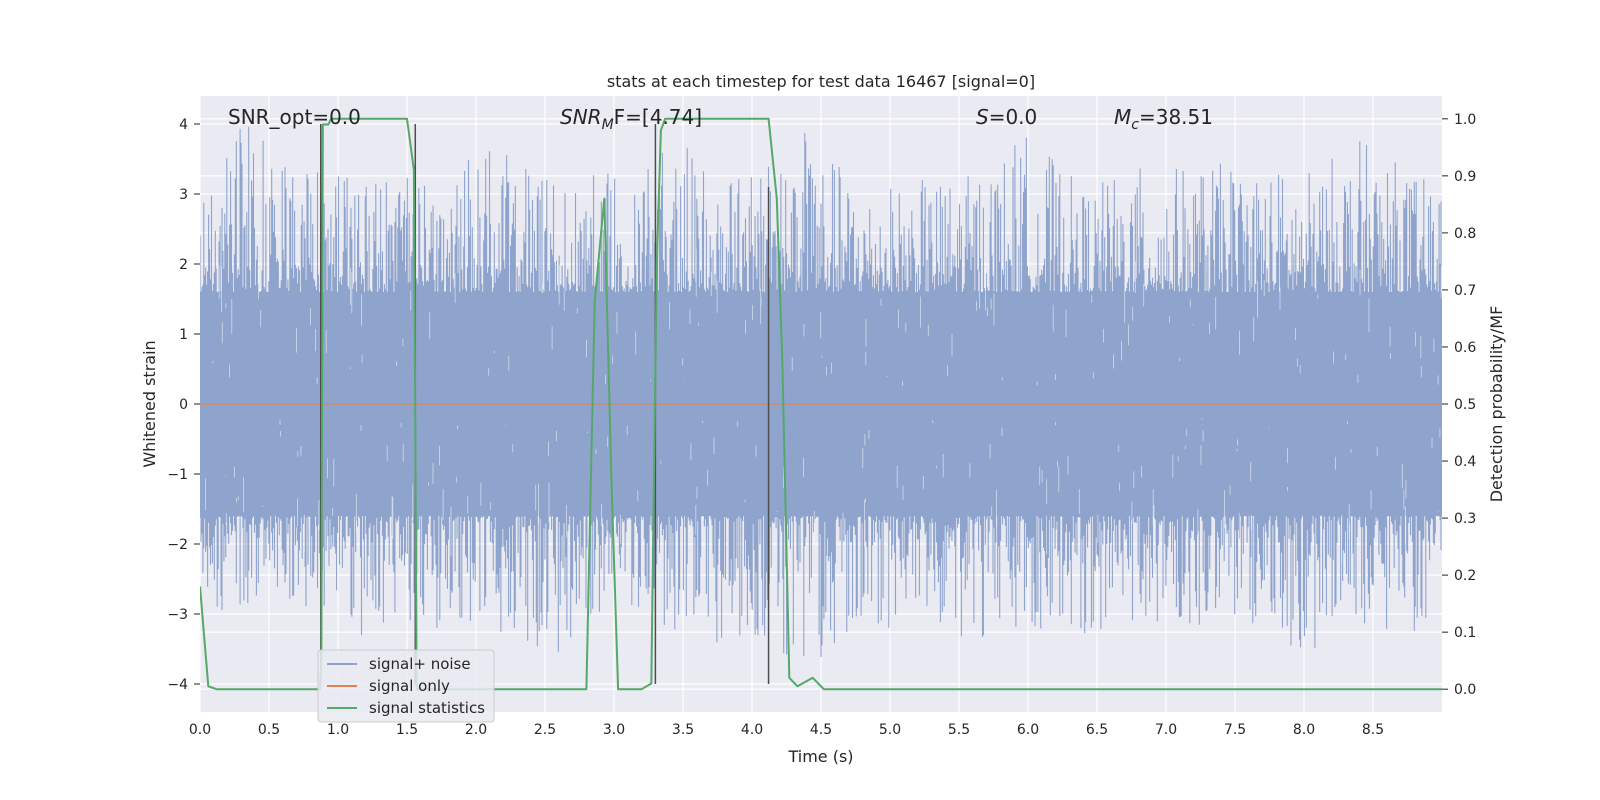 This screenshot has width=1600, height=800. I want to click on x-tick-label: 4.0, so click(752, 730).